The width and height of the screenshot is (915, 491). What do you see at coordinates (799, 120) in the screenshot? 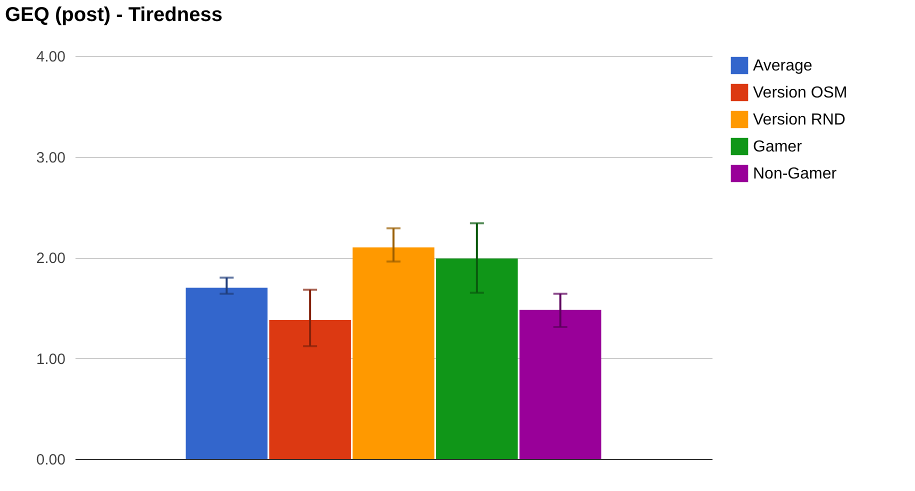
I see `legend-label: Version RND` at bounding box center [799, 120].